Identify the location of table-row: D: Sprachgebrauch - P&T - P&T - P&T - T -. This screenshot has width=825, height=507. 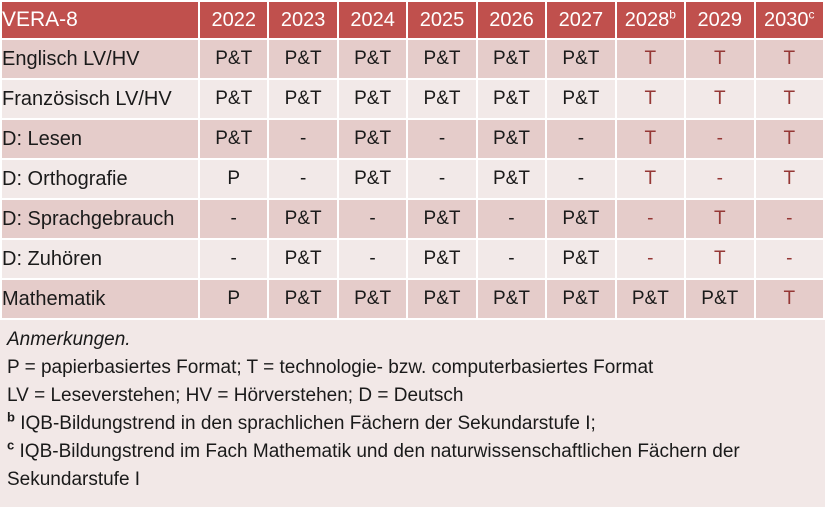
(412, 219).